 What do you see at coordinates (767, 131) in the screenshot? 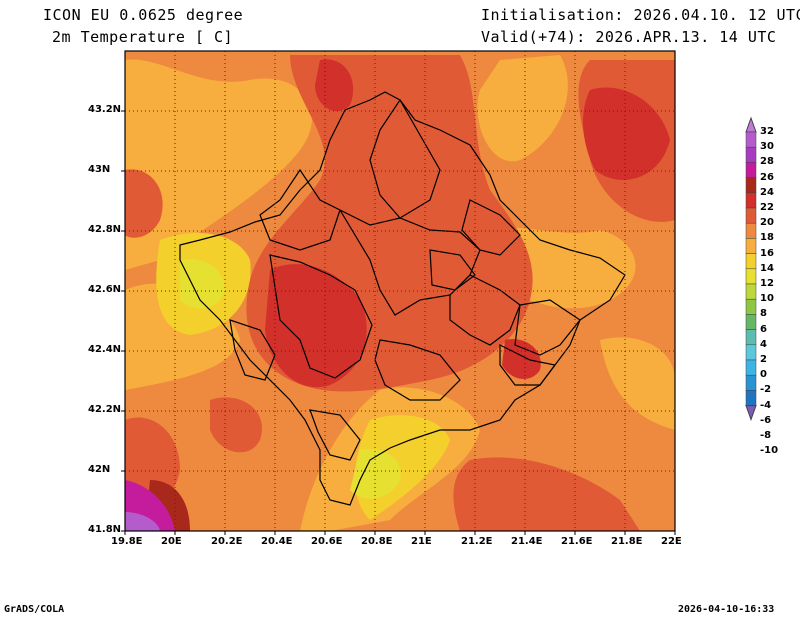
I see `colorbar-label: 32` at bounding box center [767, 131].